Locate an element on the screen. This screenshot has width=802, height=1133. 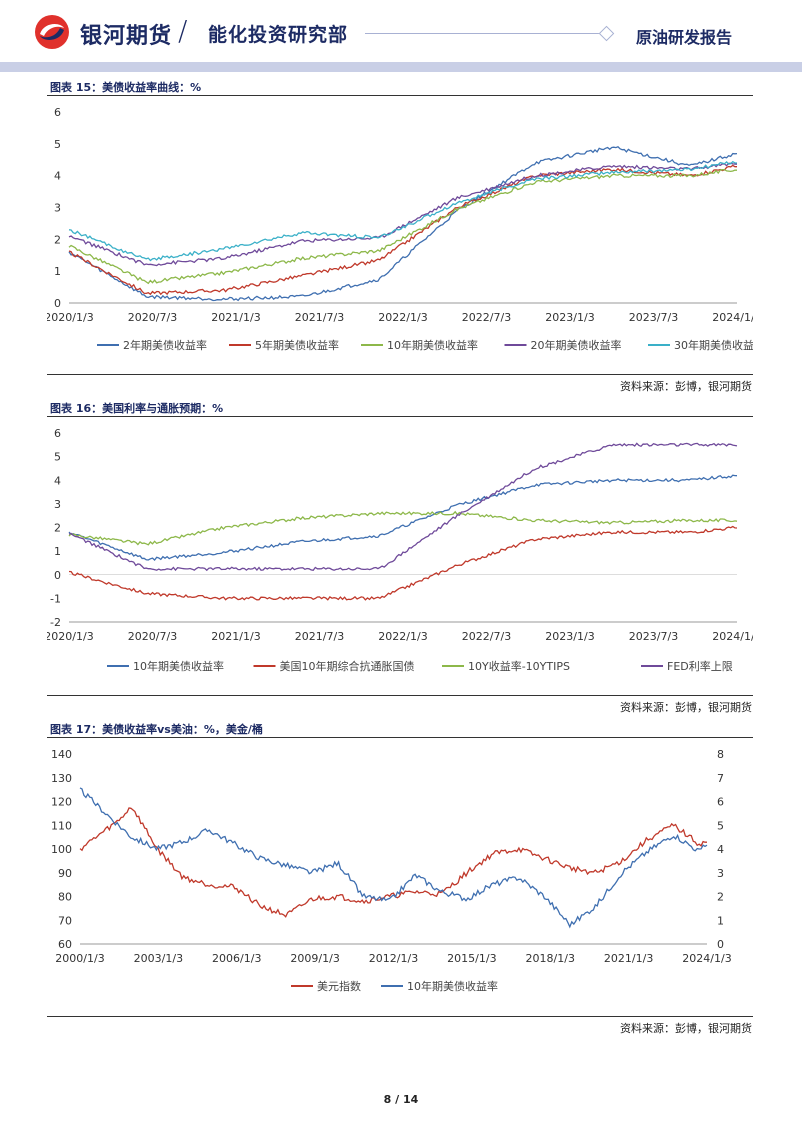
report-type: 原油研发报告 is located at coordinates (684, 37).